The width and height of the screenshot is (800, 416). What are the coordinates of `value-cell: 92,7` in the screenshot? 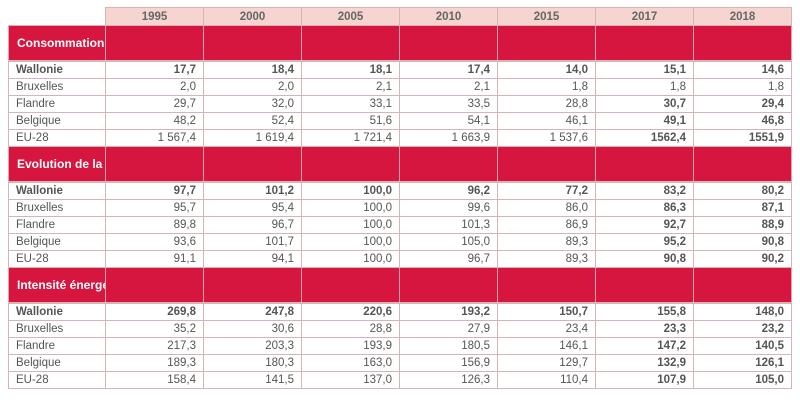 It's located at (644, 225).